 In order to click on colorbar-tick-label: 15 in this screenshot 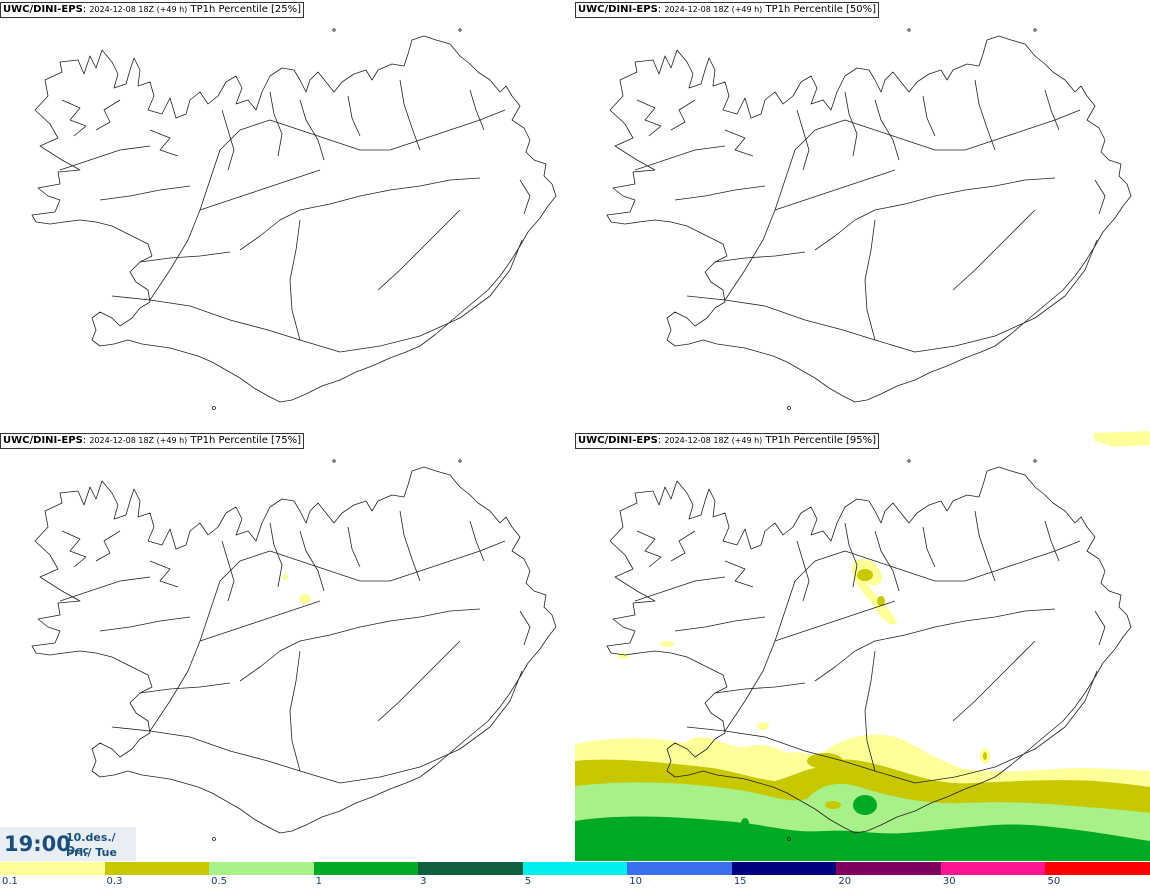, I will do `click(740, 881)`.